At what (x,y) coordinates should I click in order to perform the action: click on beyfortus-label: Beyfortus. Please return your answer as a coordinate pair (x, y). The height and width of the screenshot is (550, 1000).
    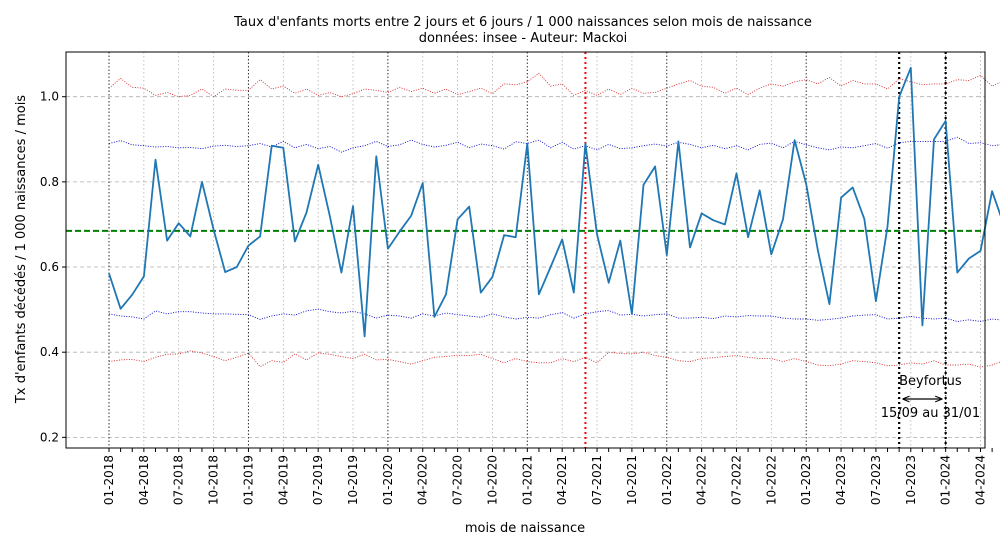
    Looking at the image, I should click on (930, 381).